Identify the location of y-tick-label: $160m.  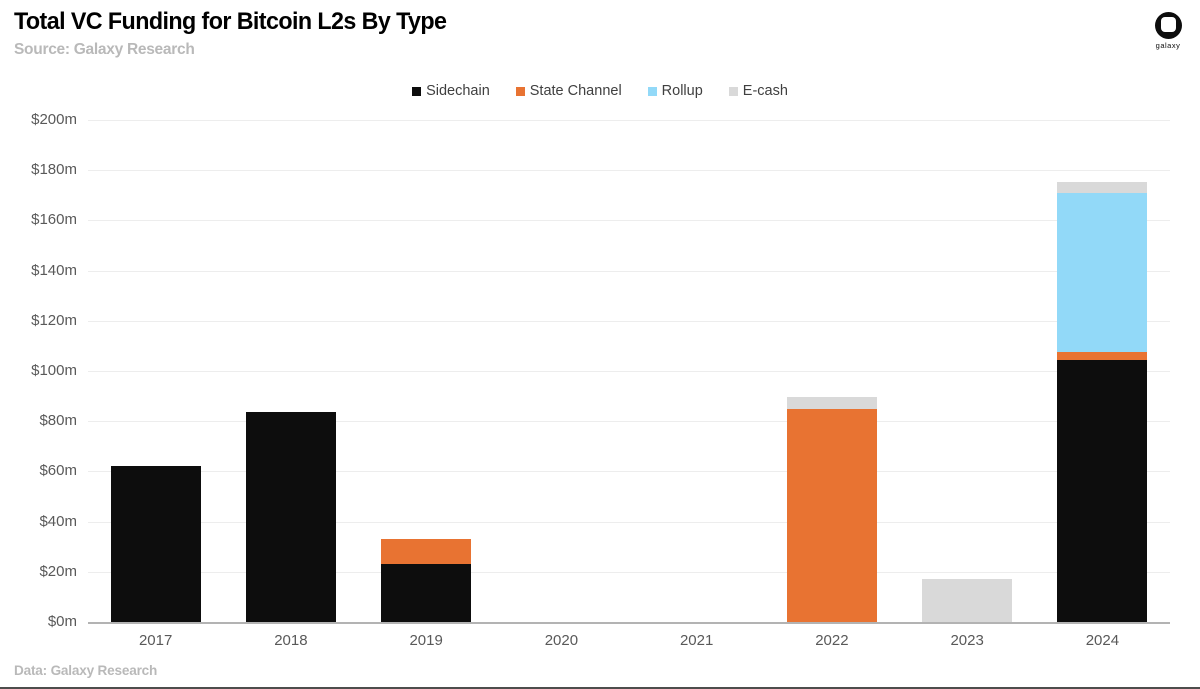
(54, 220).